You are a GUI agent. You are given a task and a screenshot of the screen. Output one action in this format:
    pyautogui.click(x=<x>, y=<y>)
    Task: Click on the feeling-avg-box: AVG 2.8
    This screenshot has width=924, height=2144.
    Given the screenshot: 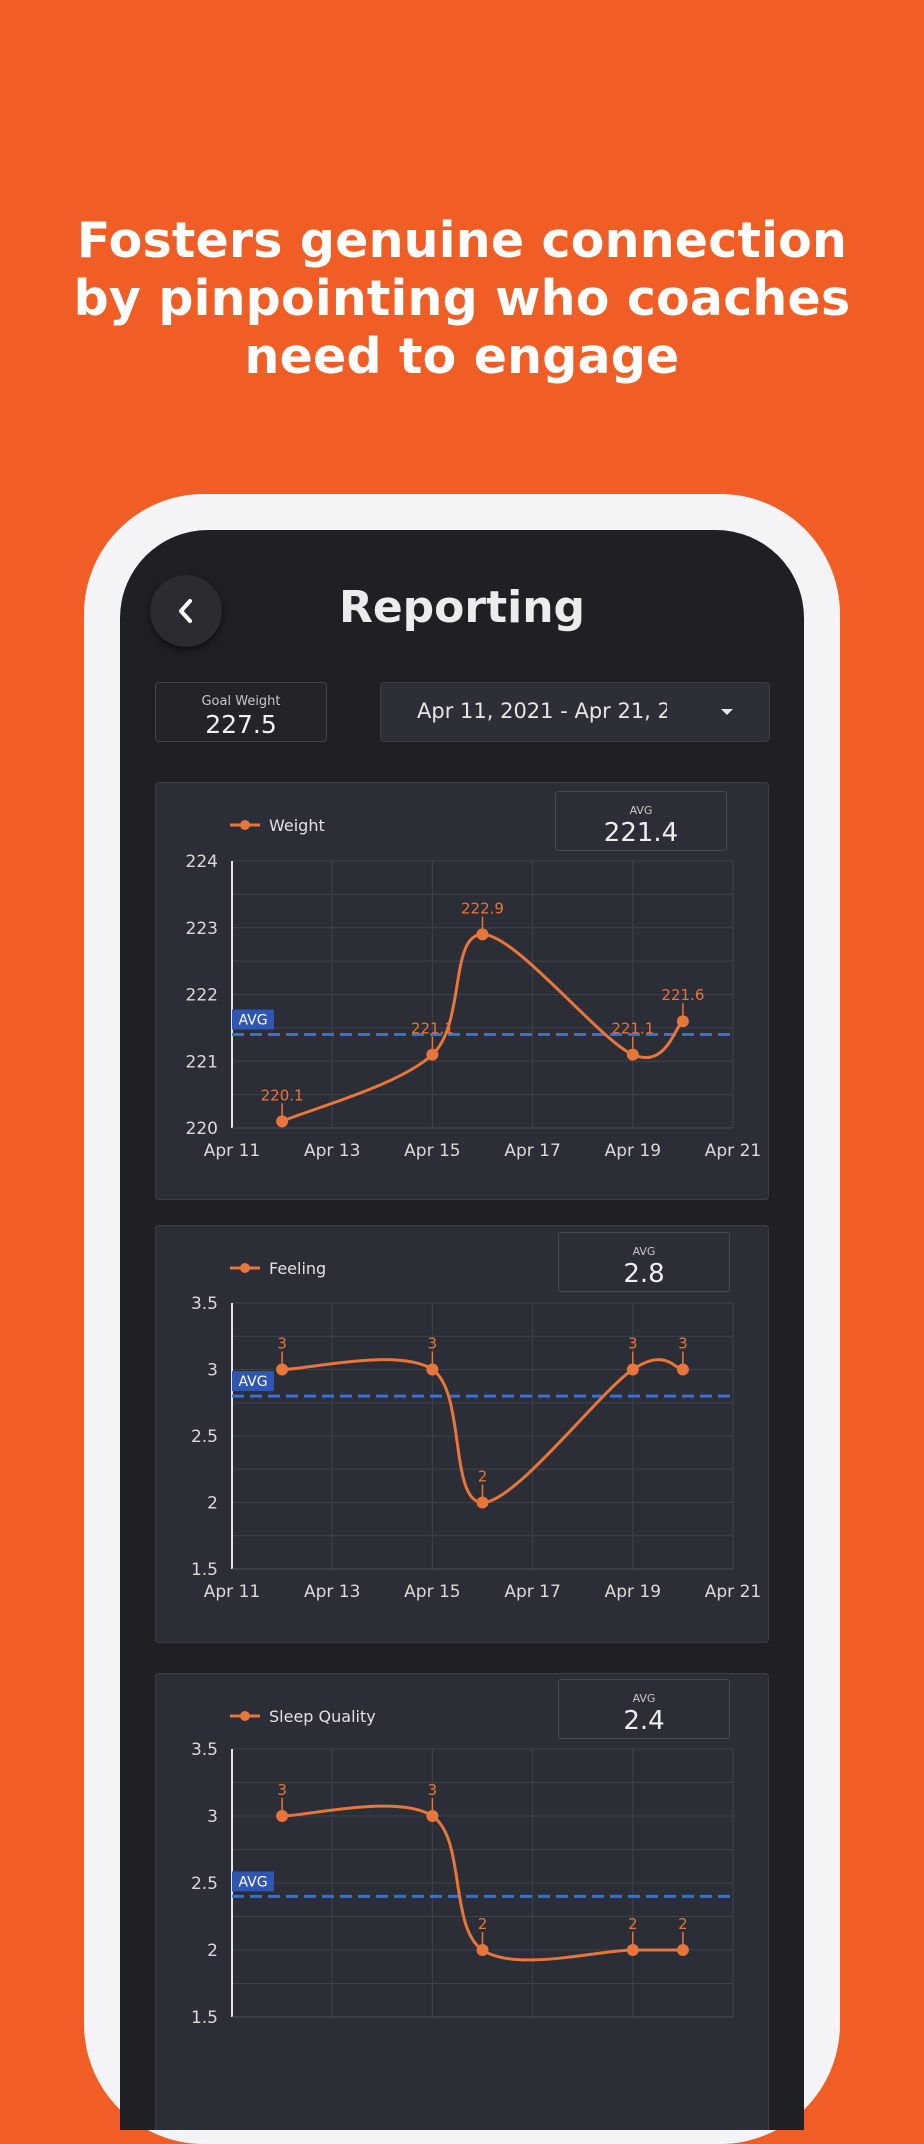 What is the action you would take?
    pyautogui.click(x=644, y=1262)
    